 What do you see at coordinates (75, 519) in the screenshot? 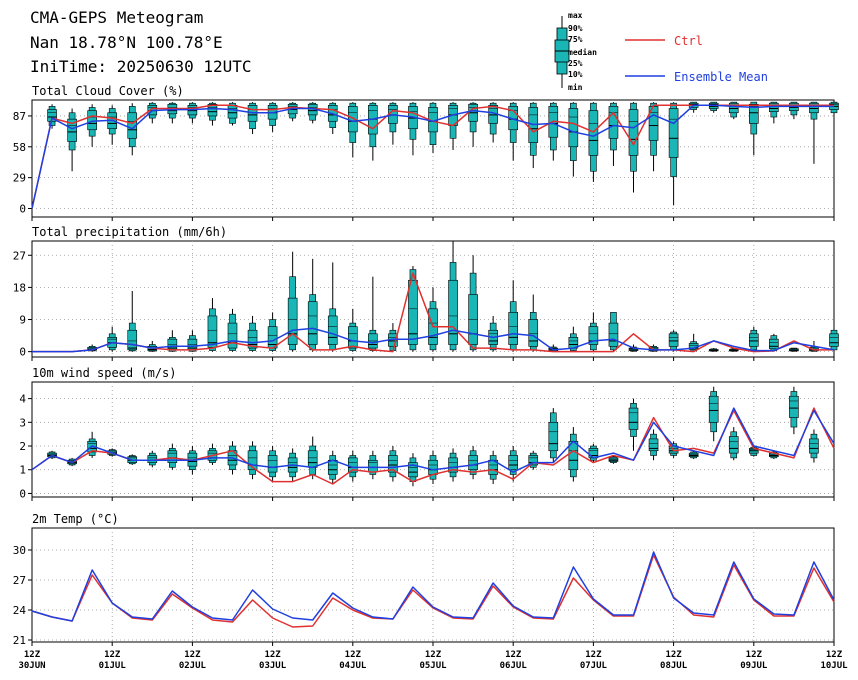
I see `panel-title: 2m Temp (°C)` at bounding box center [75, 519].